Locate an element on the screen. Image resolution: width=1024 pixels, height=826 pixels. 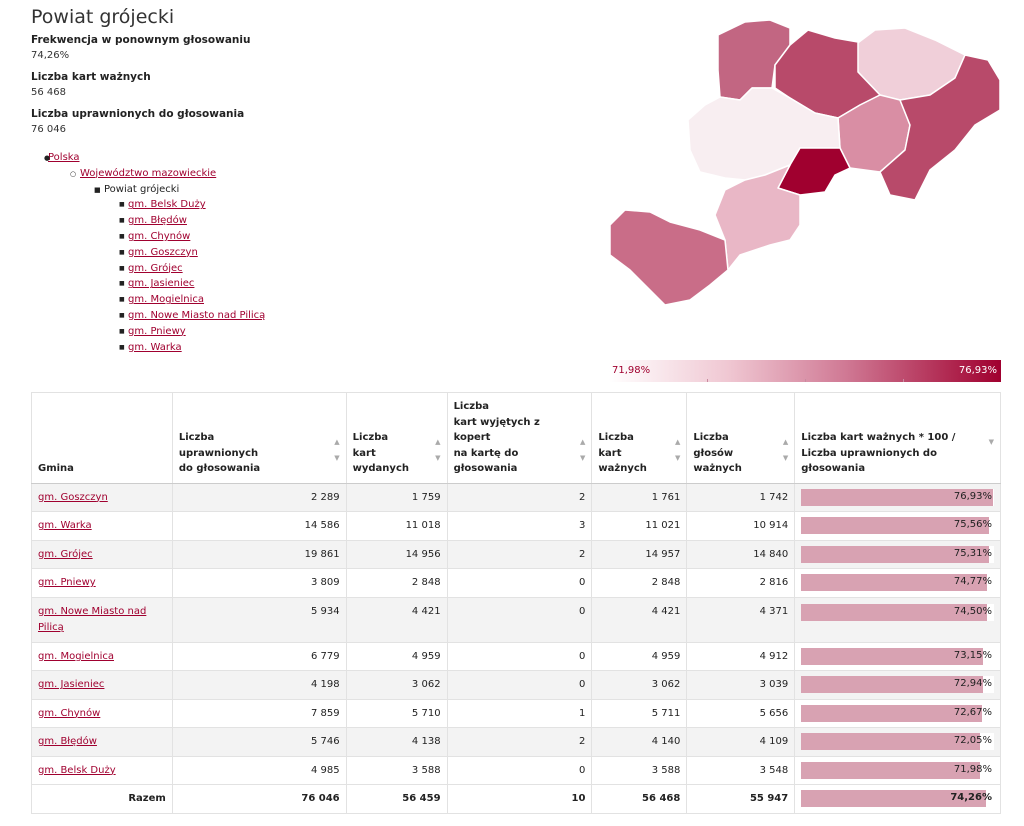
breadcrumb-gmina: ■ gm. Błędów is located at coordinates (152, 221).